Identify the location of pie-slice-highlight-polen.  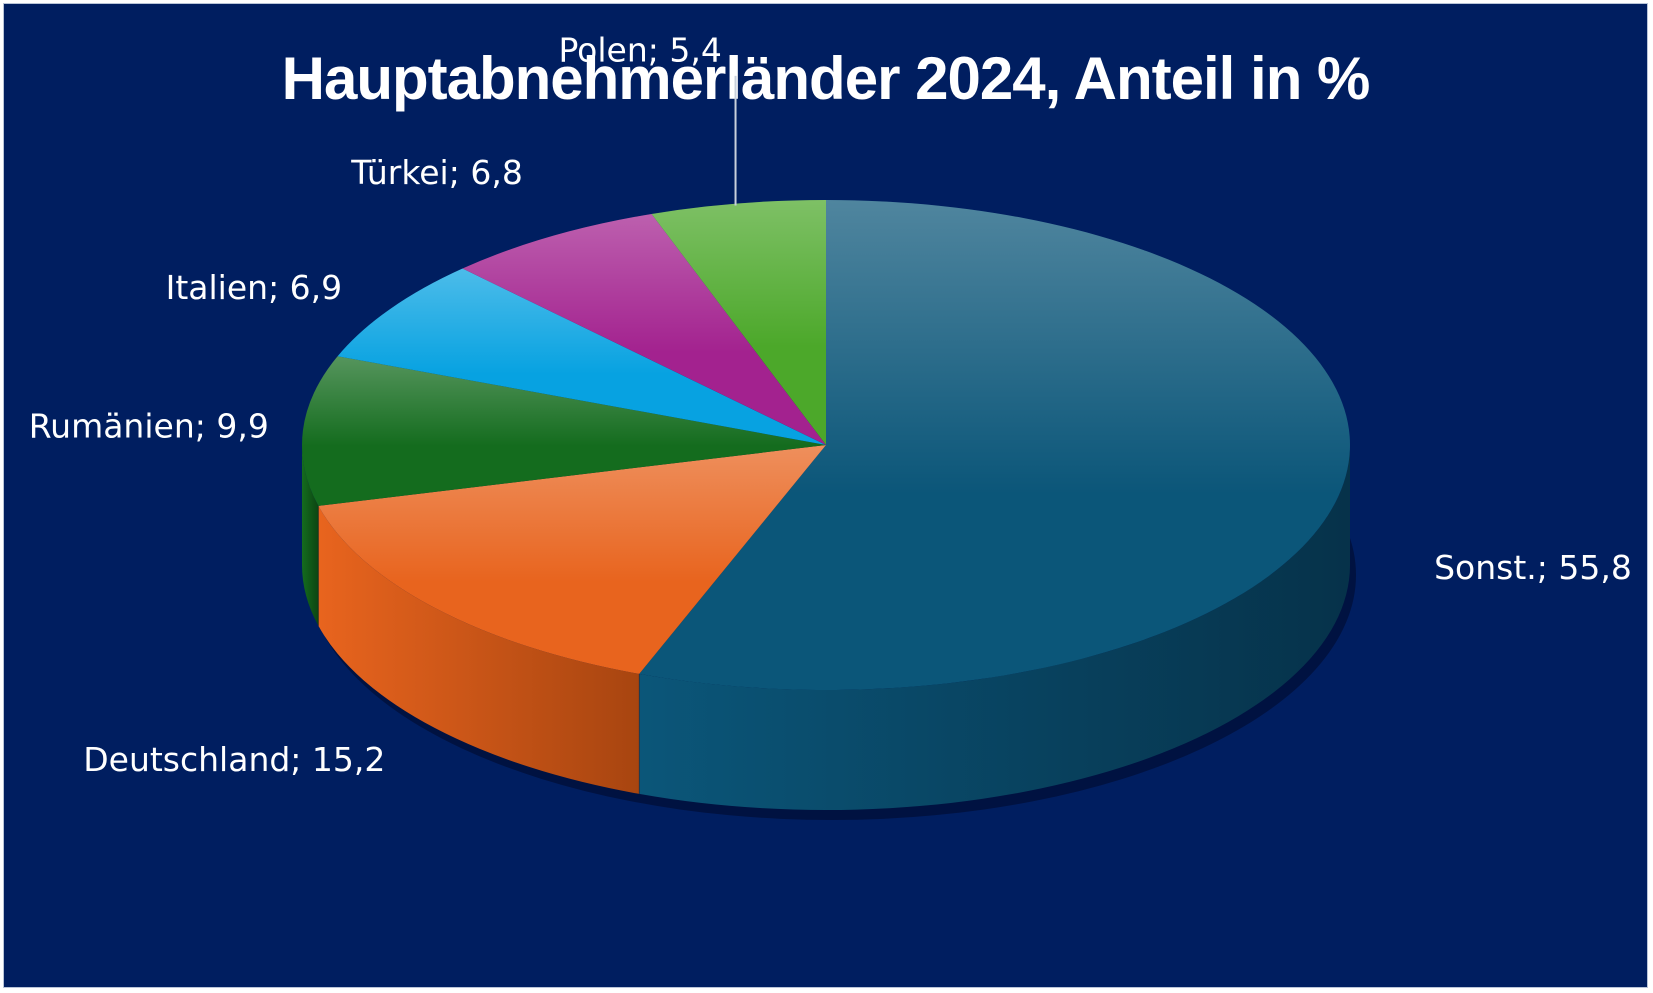
(738, 322).